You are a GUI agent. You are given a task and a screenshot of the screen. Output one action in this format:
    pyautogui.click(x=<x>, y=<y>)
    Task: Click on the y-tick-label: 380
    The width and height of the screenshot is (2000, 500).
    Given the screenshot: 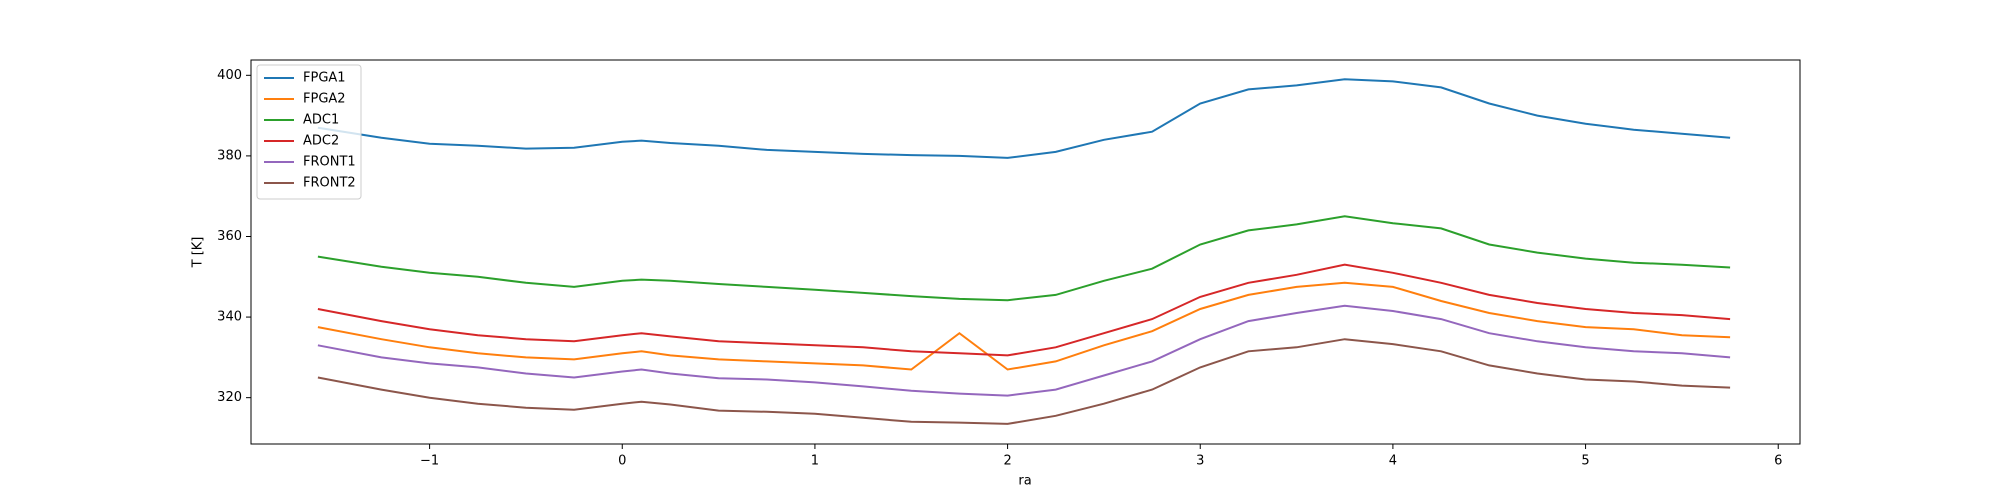 What is the action you would take?
    pyautogui.click(x=229, y=155)
    